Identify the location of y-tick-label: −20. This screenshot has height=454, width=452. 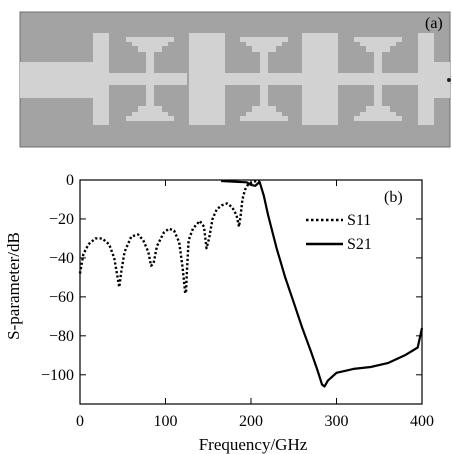
(61, 219).